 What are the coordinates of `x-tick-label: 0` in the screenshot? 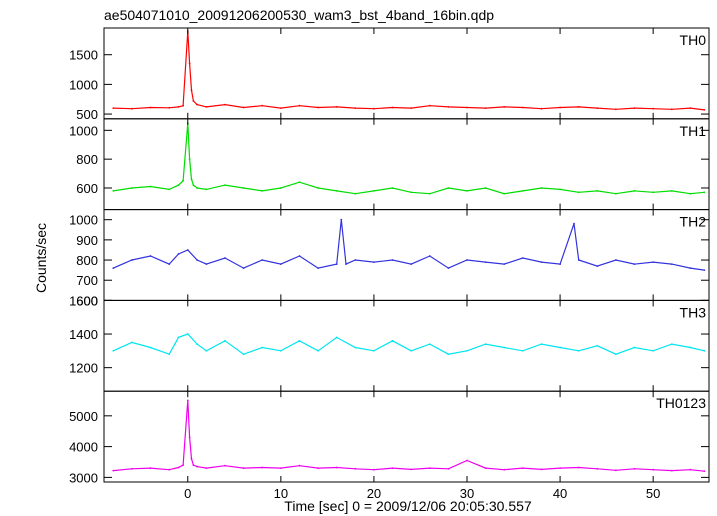 It's located at (187, 493).